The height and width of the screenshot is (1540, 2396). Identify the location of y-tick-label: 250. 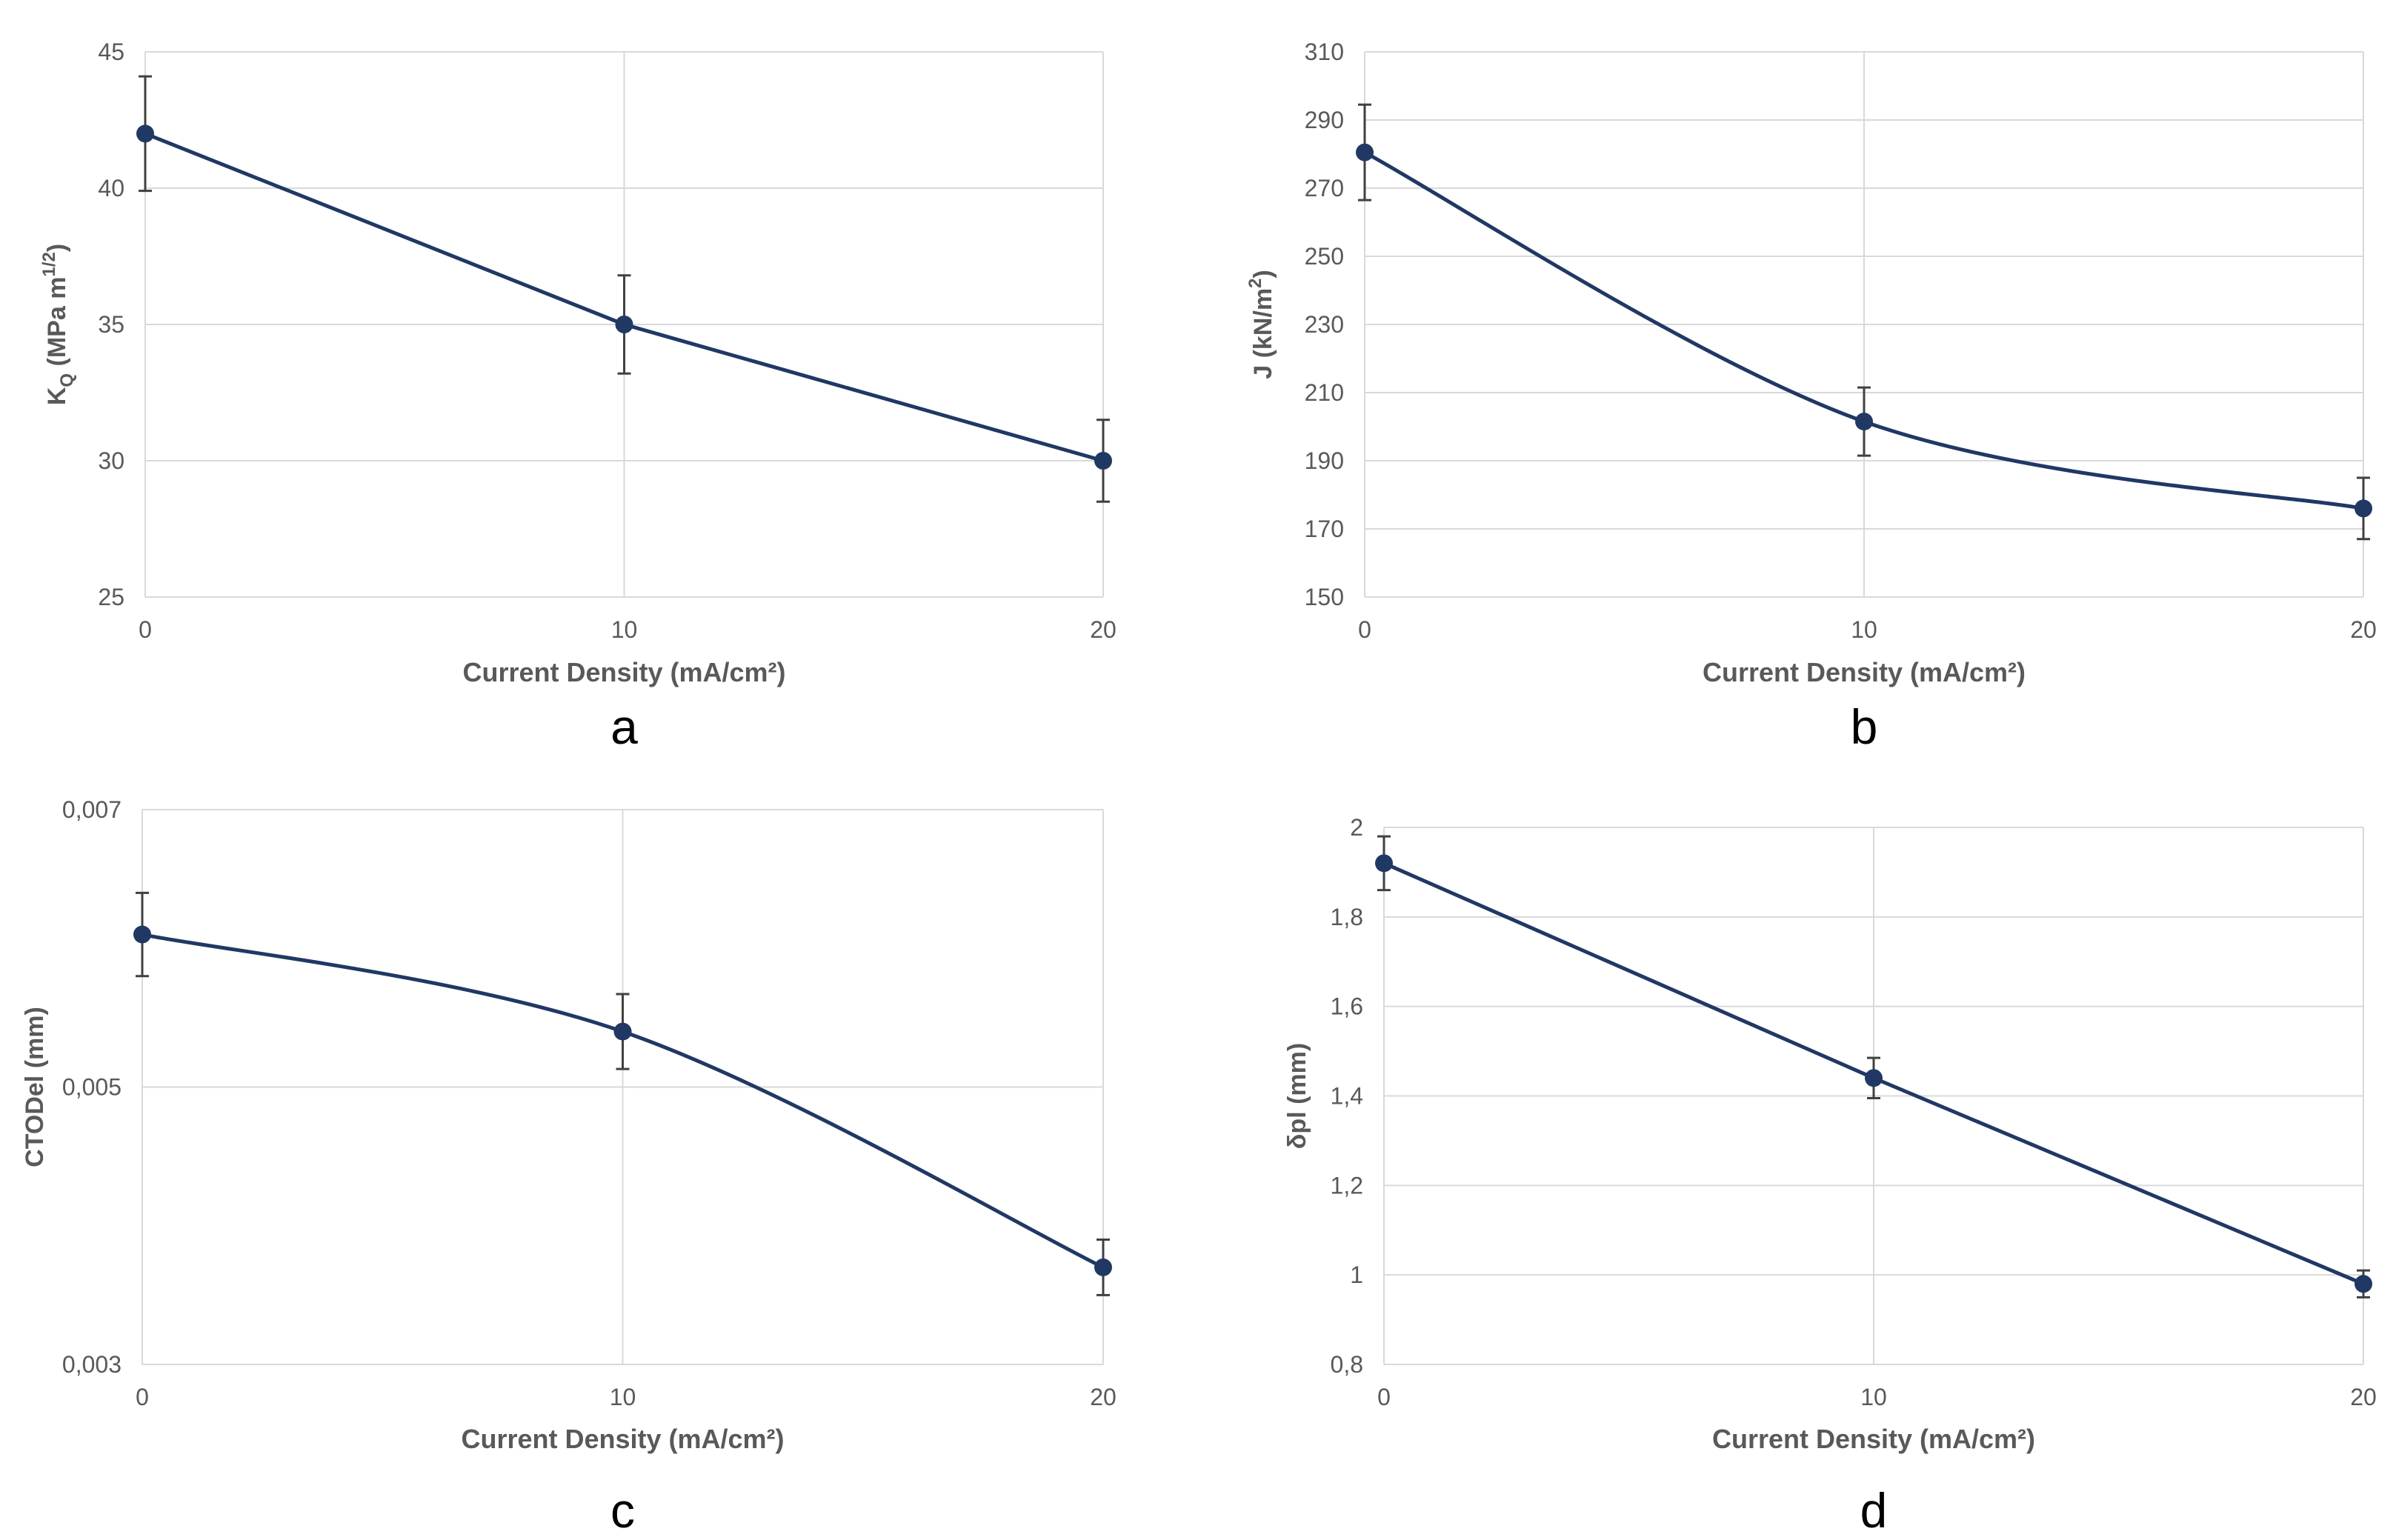
(1324, 256).